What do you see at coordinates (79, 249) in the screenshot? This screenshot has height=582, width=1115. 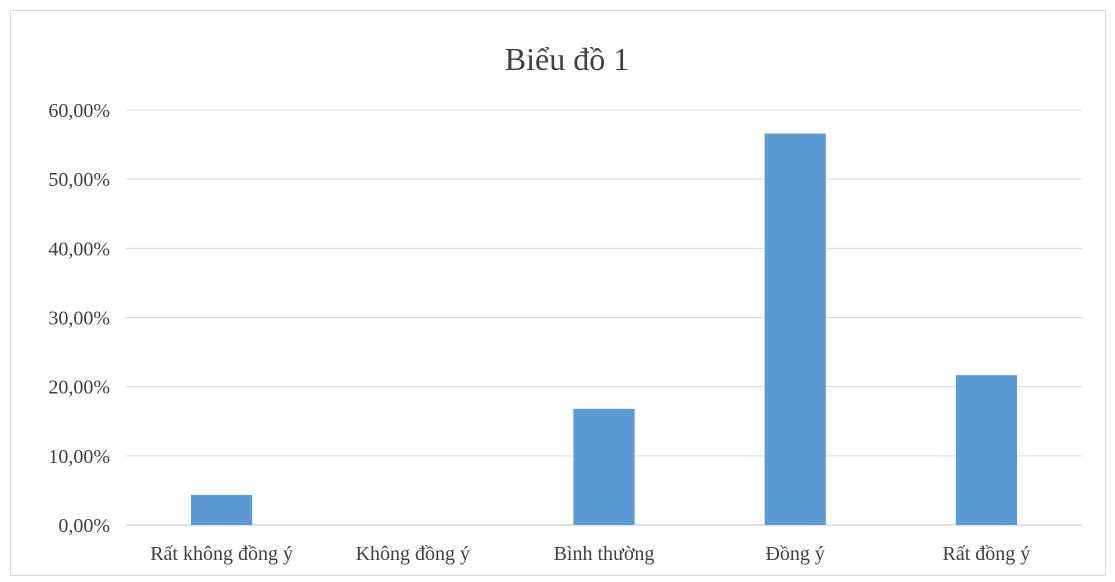 I see `y-tick-label: 40,00%` at bounding box center [79, 249].